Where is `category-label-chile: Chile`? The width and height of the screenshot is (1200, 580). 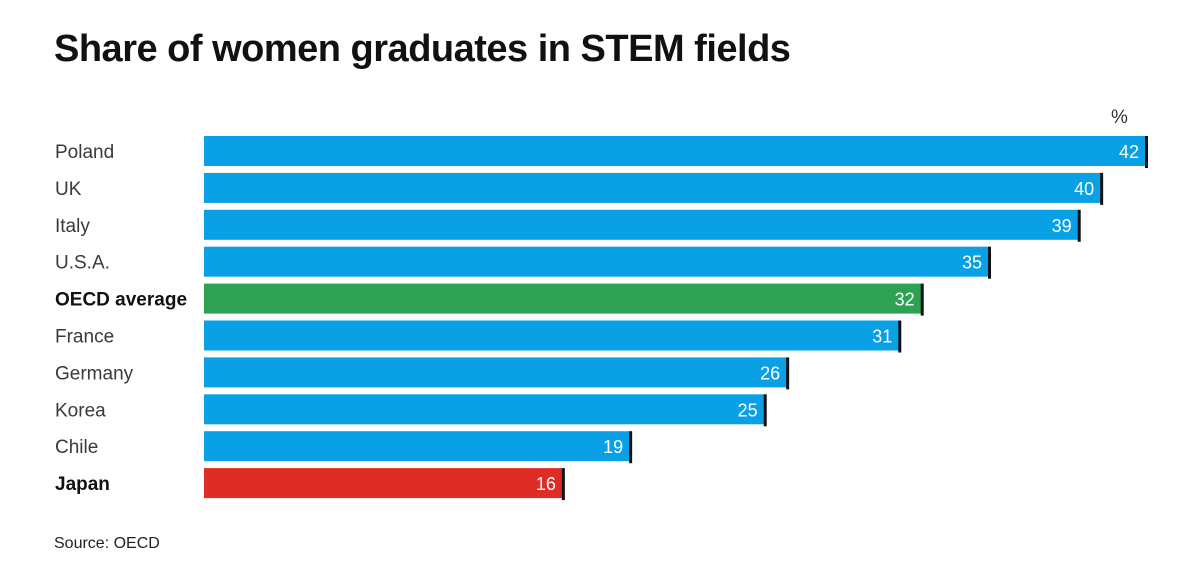 category-label-chile: Chile is located at coordinates (76, 447).